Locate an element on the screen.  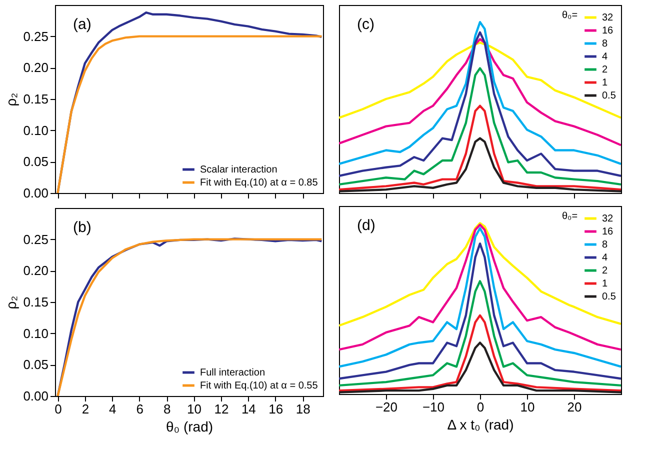
x-tick-label: 6 is located at coordinates (140, 409).